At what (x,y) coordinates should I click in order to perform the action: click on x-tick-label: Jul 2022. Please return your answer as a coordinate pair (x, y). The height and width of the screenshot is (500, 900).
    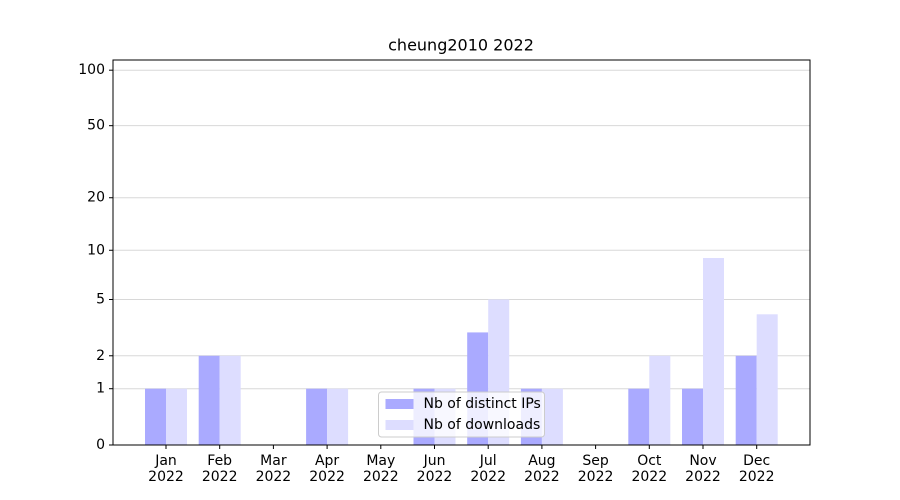
    Looking at the image, I should click on (488, 469).